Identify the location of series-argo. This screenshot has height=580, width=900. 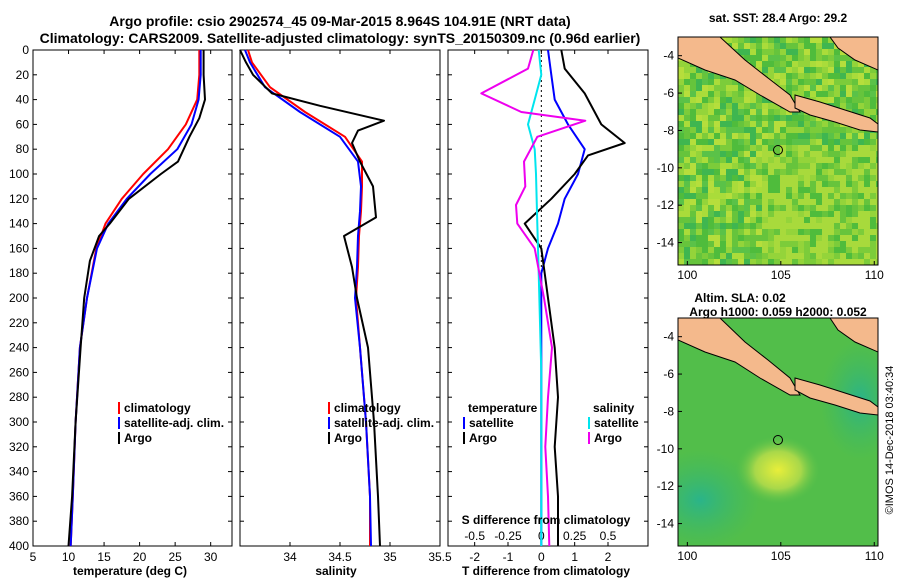
(312, 298).